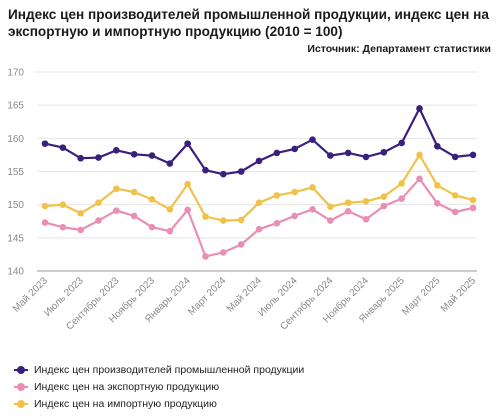 The width and height of the screenshot is (499, 416). Describe the element at coordinates (459, 295) in the screenshot. I see `x-tick-label: Май 2025` at that location.